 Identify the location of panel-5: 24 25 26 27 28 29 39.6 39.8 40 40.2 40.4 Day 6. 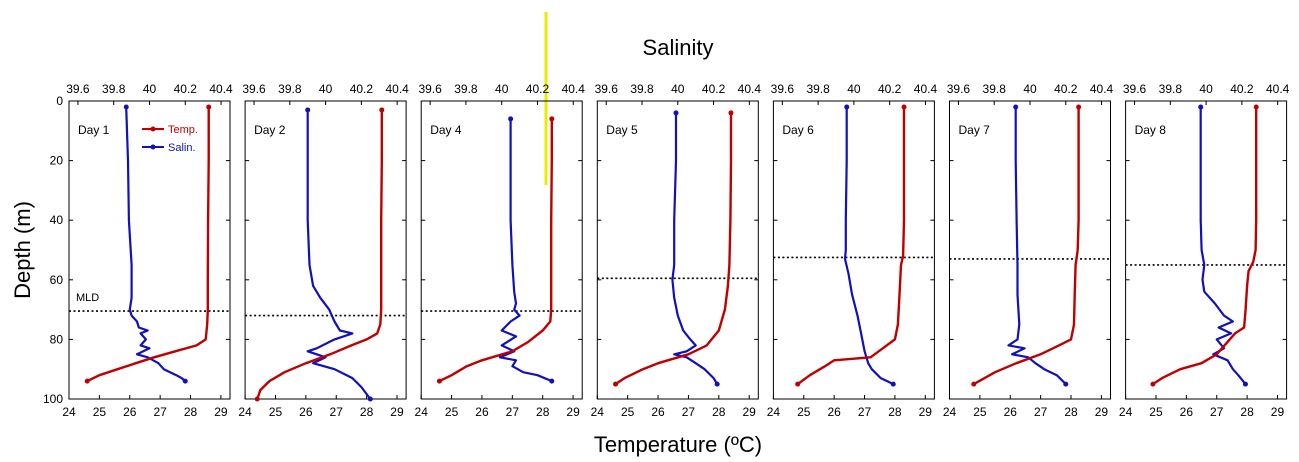
(852, 250).